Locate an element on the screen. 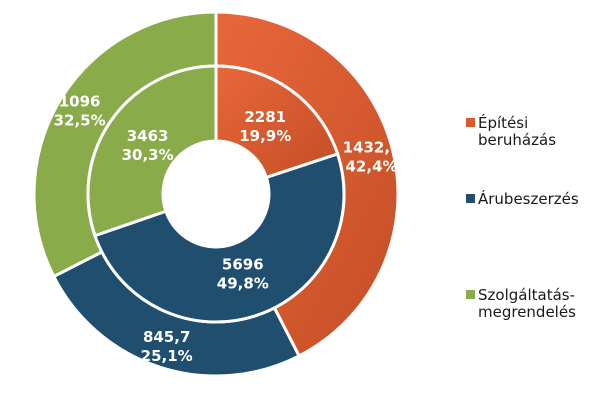 Image resolution: width=614 pixels, height=418 pixels. legend-label: Szolgáltatás- is located at coordinates (526, 295).